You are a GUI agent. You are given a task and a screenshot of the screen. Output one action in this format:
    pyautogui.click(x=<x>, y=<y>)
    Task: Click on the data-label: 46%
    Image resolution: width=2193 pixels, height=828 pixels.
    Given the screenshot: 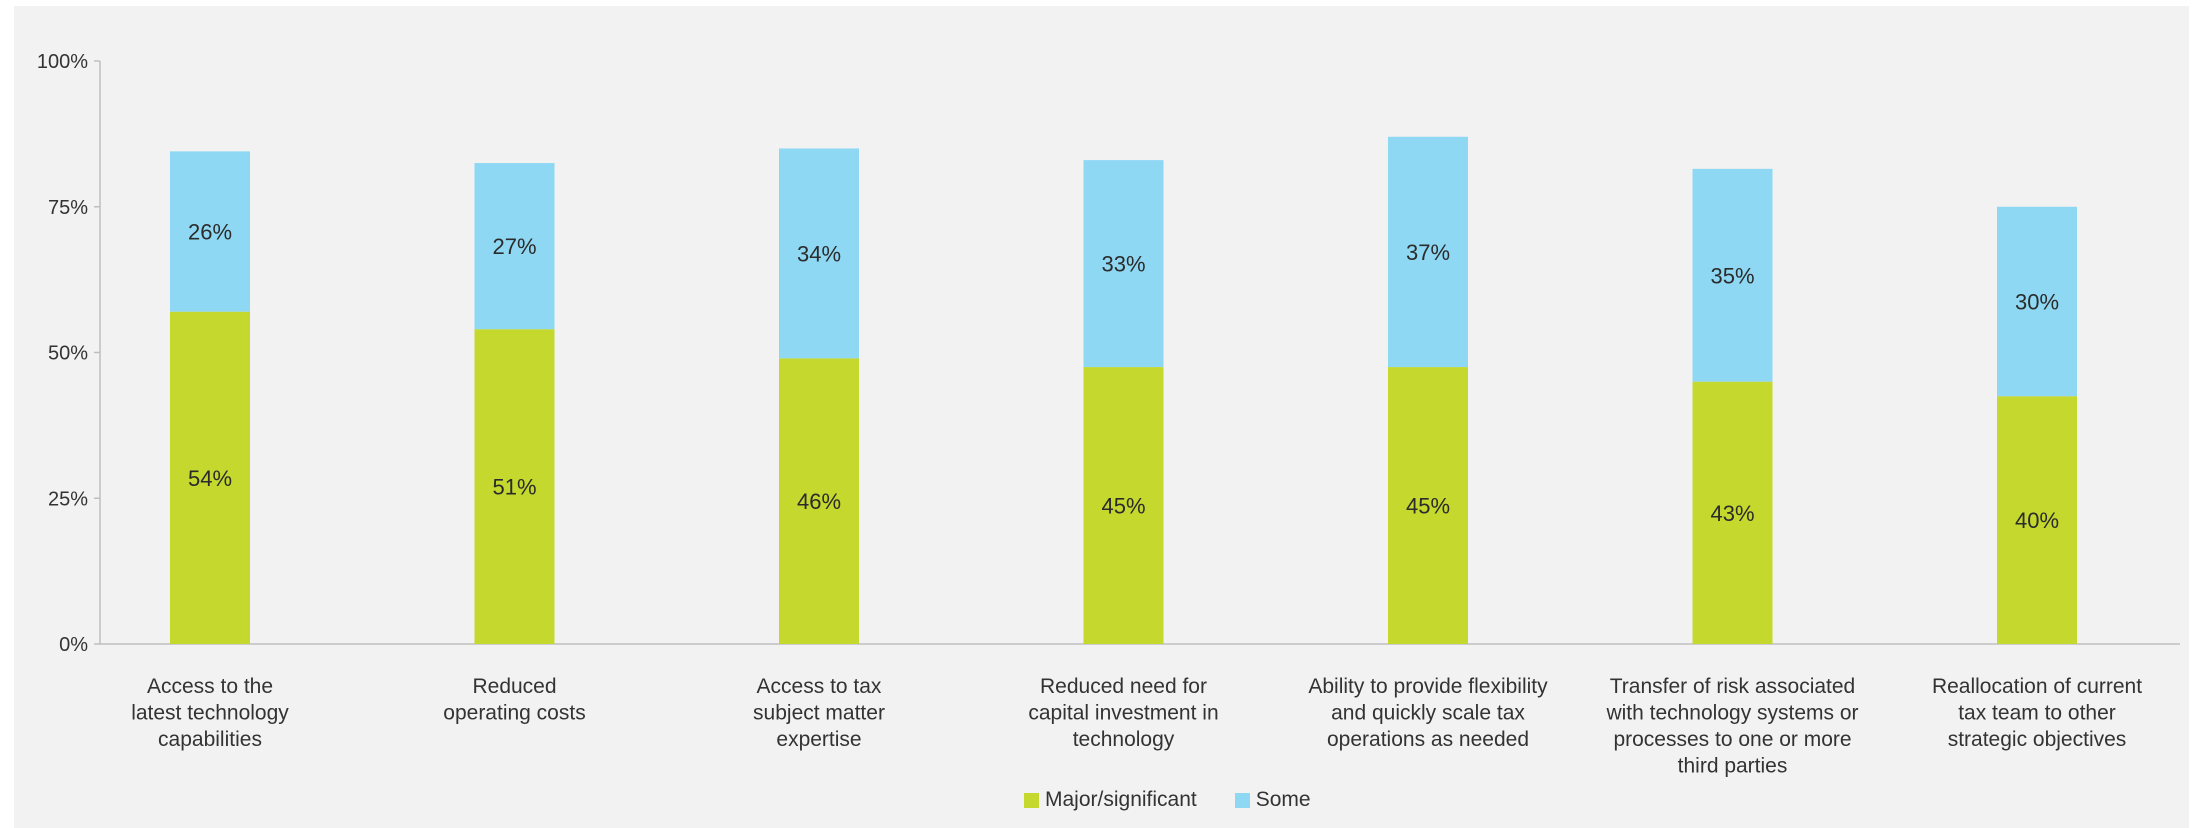 What is the action you would take?
    pyautogui.click(x=819, y=501)
    